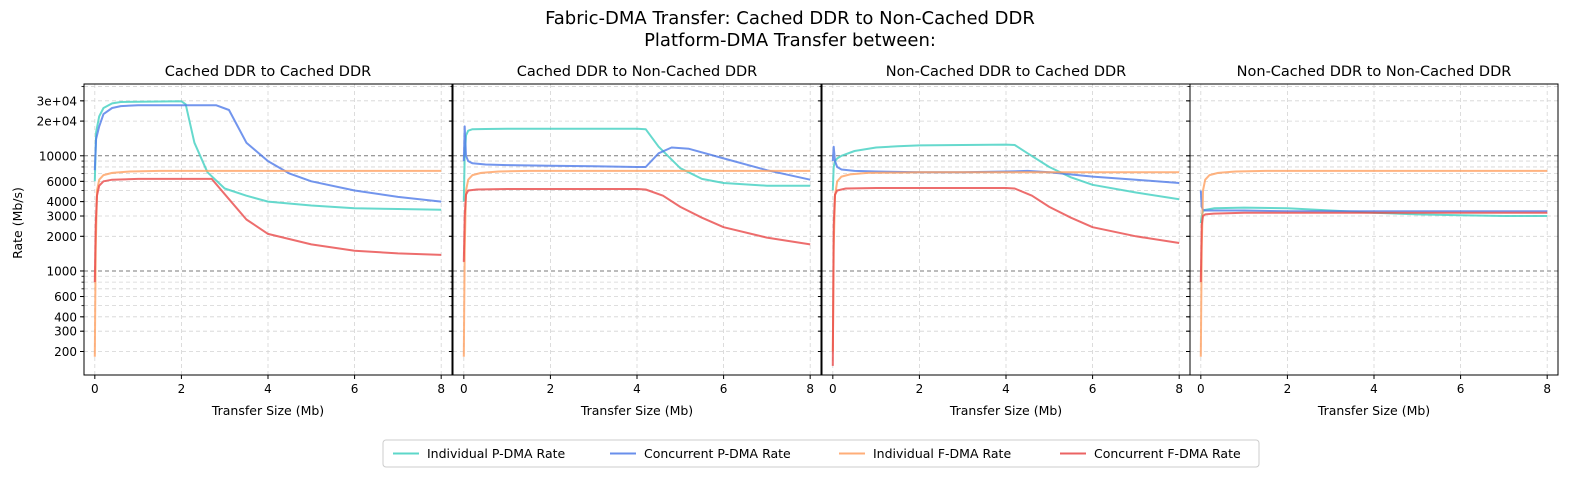 This screenshot has width=1581, height=480. What do you see at coordinates (65, 352) in the screenshot?
I see `y-tick-label: 200` at bounding box center [65, 352].